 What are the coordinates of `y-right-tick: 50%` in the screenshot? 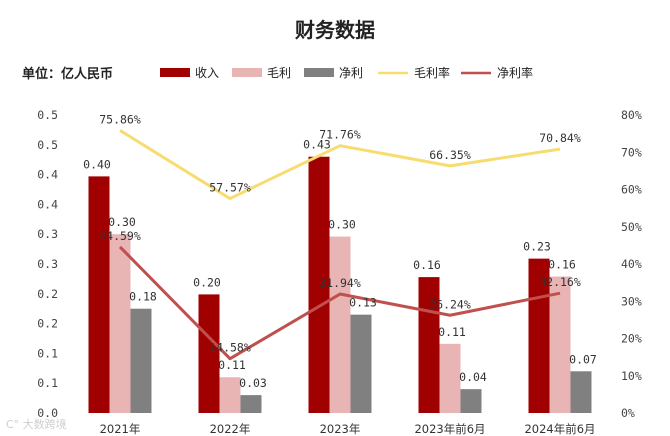 It's located at (631, 227).